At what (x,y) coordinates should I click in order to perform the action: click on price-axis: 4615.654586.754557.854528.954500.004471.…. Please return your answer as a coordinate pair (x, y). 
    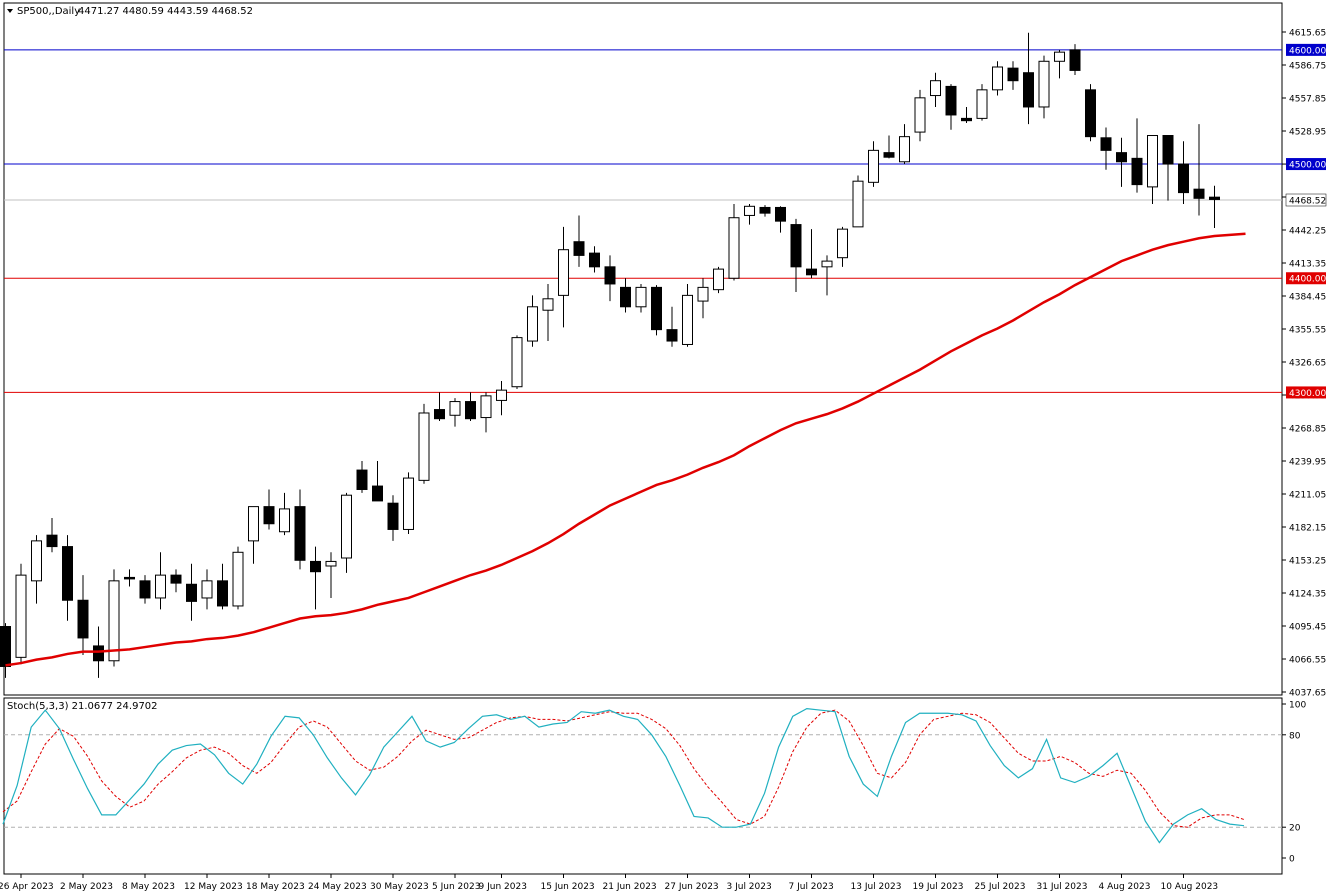
    Looking at the image, I should click on (1304, 447).